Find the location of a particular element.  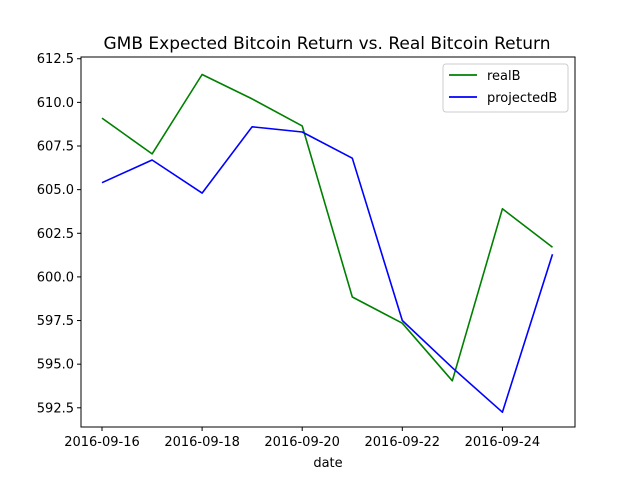

legend: realB projectedB is located at coordinates (505, 88).